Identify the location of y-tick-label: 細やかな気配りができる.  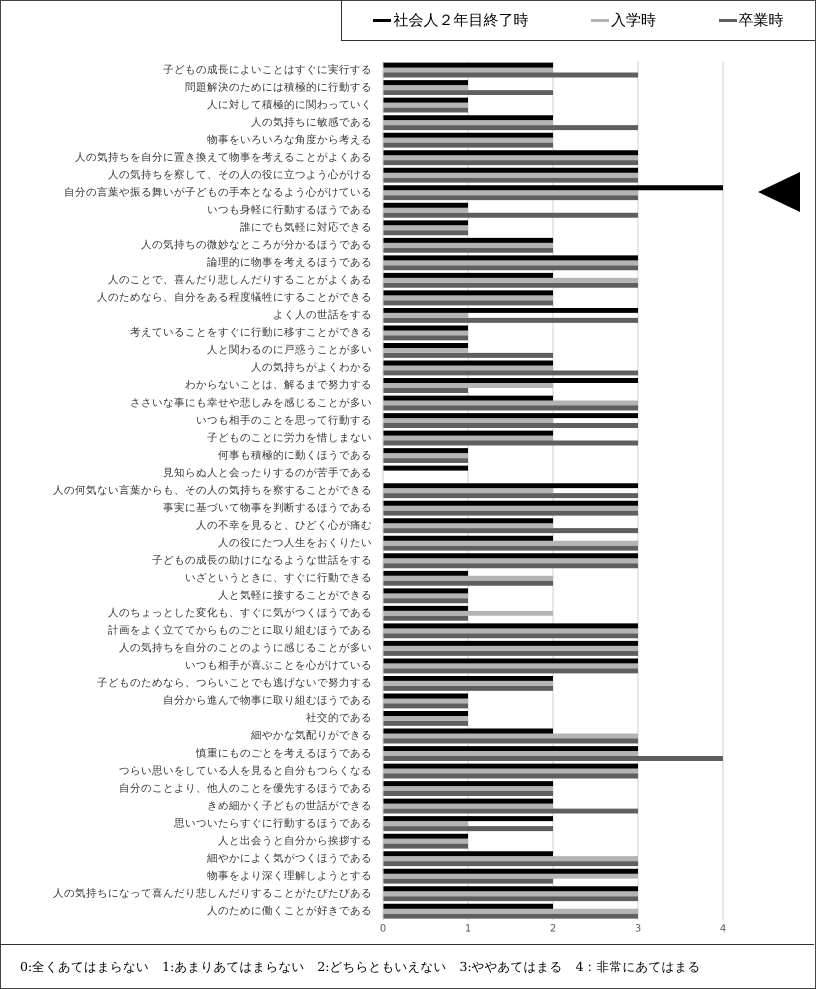
(311, 736).